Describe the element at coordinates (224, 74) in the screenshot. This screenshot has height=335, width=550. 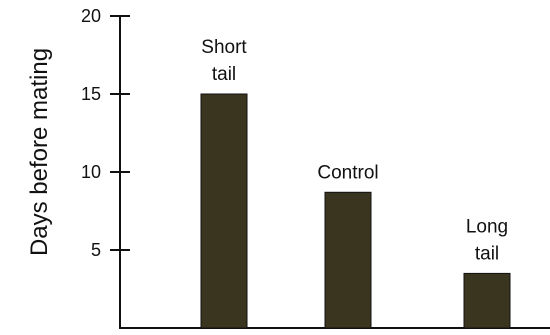
I see `bar-label-short-tail-line-2: tail` at that location.